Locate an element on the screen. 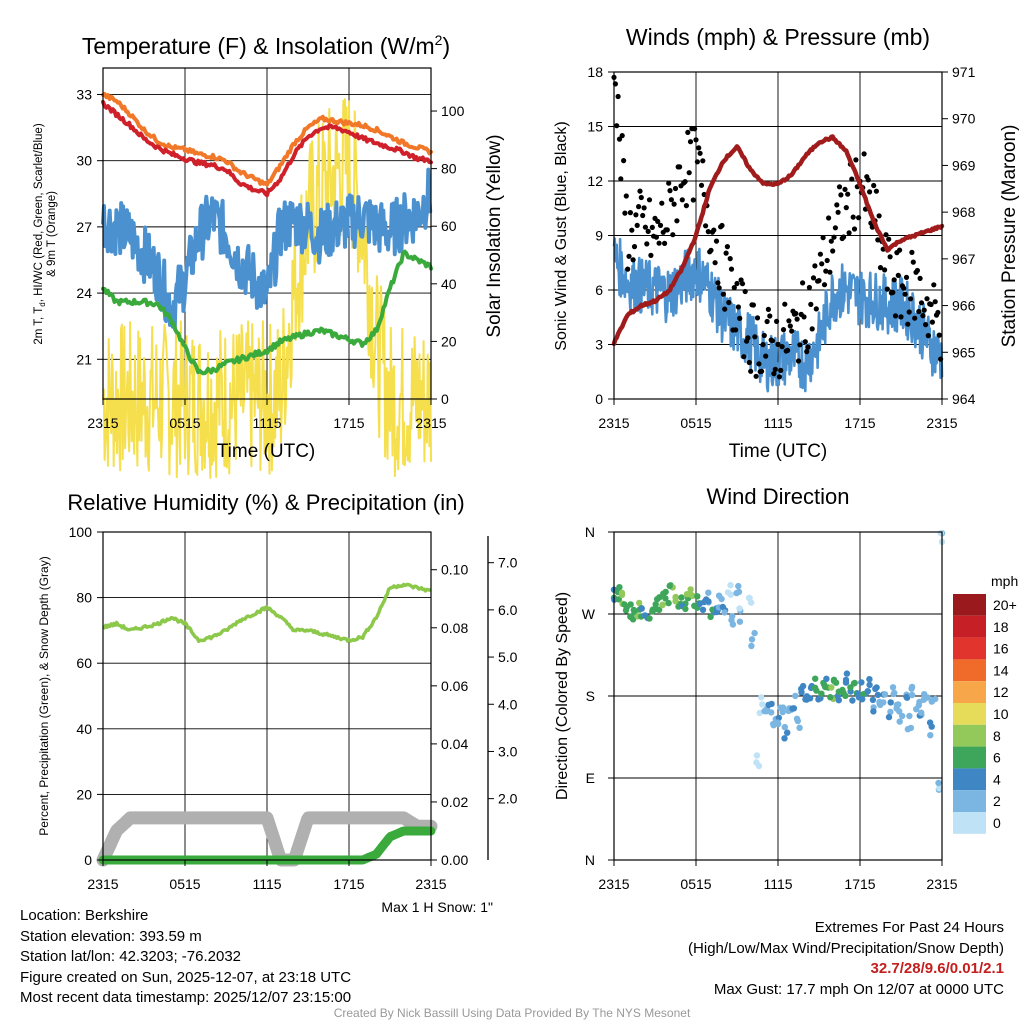  y-tick-label: 18 is located at coordinates (595, 72).